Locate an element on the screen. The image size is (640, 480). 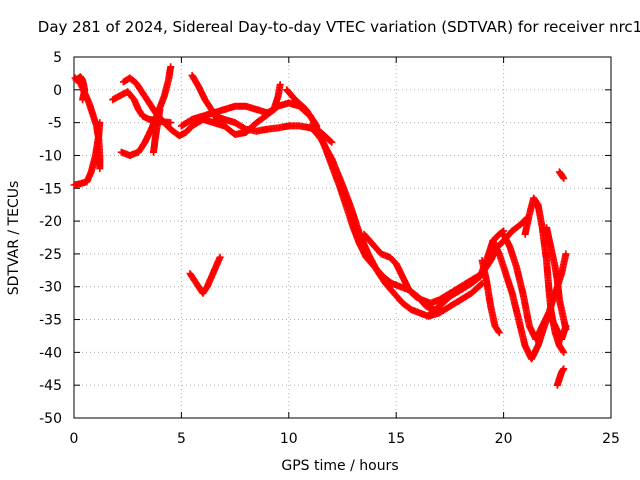
y-tick-label: 5 is located at coordinates (57, 58).